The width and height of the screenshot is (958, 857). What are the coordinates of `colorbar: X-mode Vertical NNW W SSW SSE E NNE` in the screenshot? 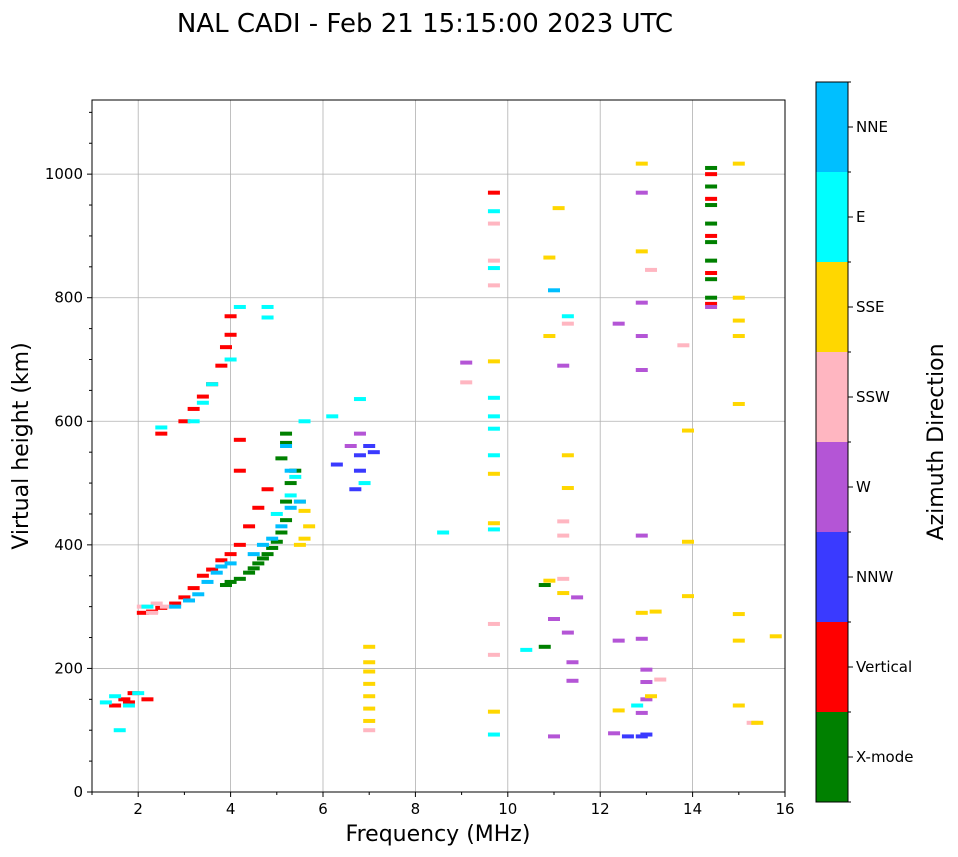 It's located at (864, 442).